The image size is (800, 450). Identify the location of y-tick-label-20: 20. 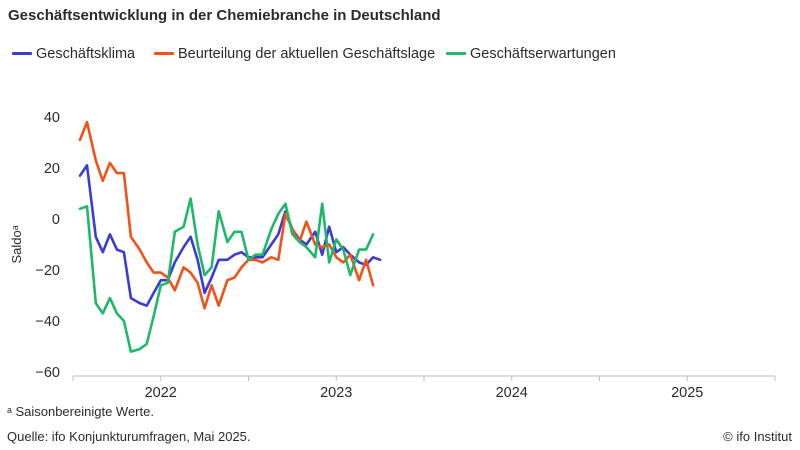
(52, 169).